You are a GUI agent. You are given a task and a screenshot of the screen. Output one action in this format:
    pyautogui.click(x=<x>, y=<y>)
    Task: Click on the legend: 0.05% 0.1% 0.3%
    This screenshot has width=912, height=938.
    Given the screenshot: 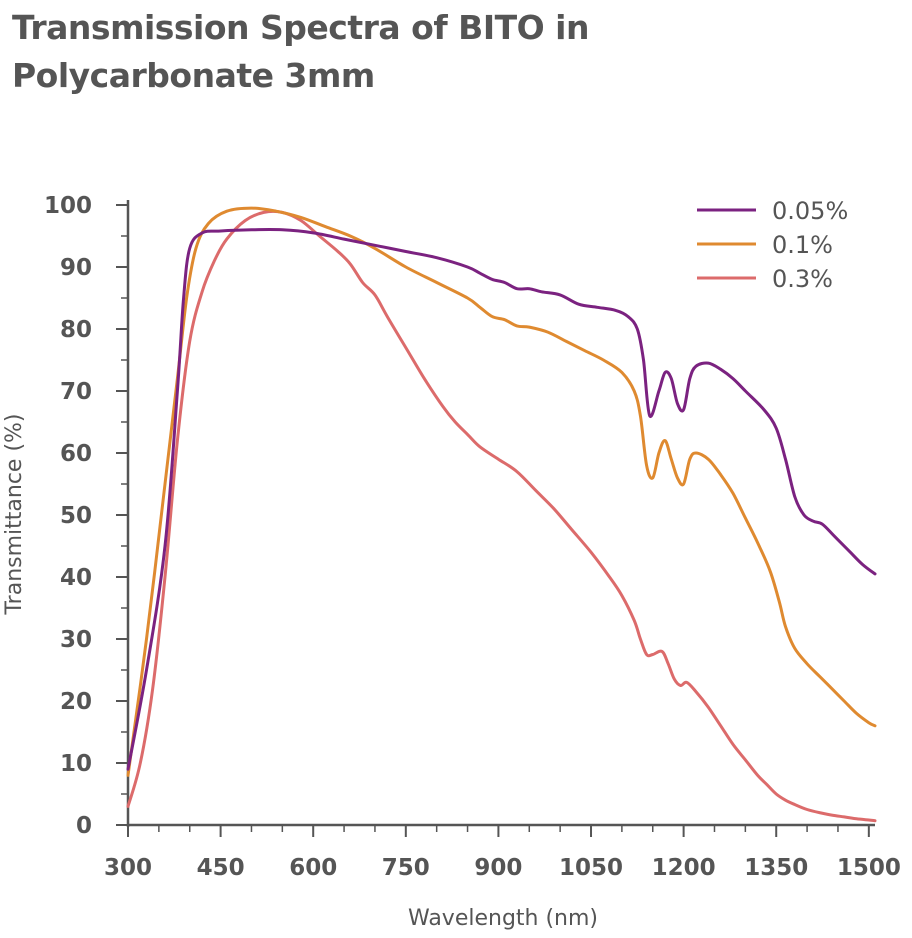 What is the action you would take?
    pyautogui.click(x=772, y=245)
    